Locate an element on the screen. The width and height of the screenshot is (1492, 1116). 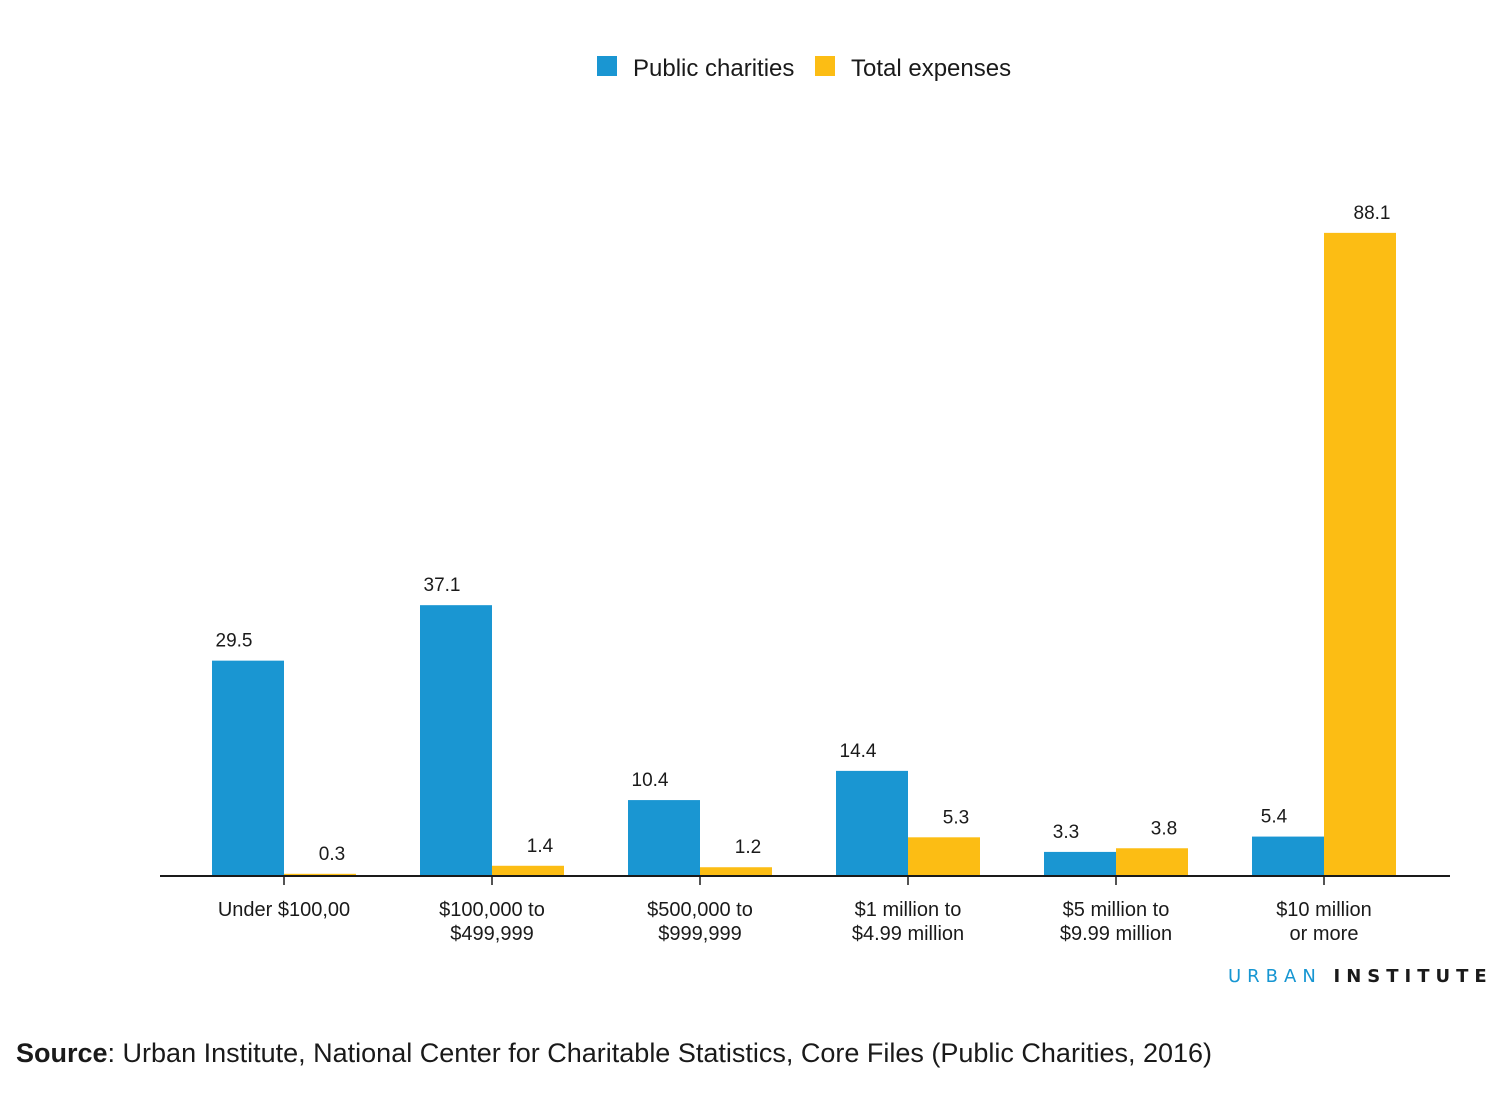
data-label-public-charities-5: 5.4 is located at coordinates (1274, 817).